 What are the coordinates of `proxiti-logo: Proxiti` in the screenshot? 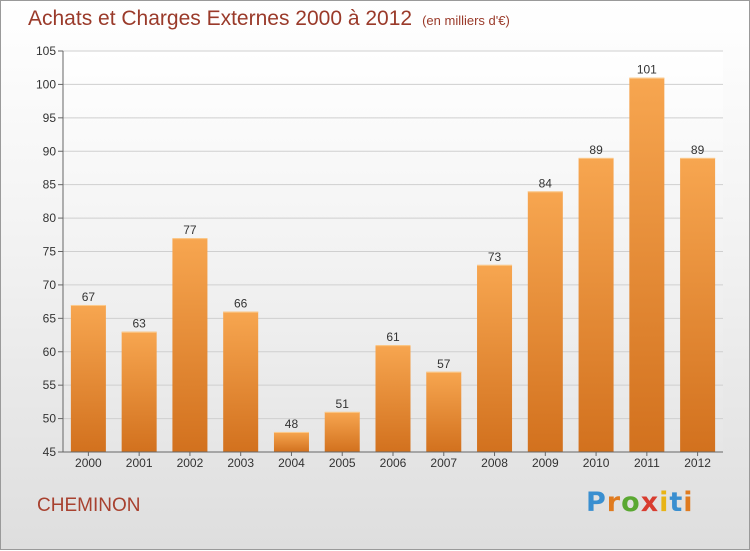 It's located at (640, 502).